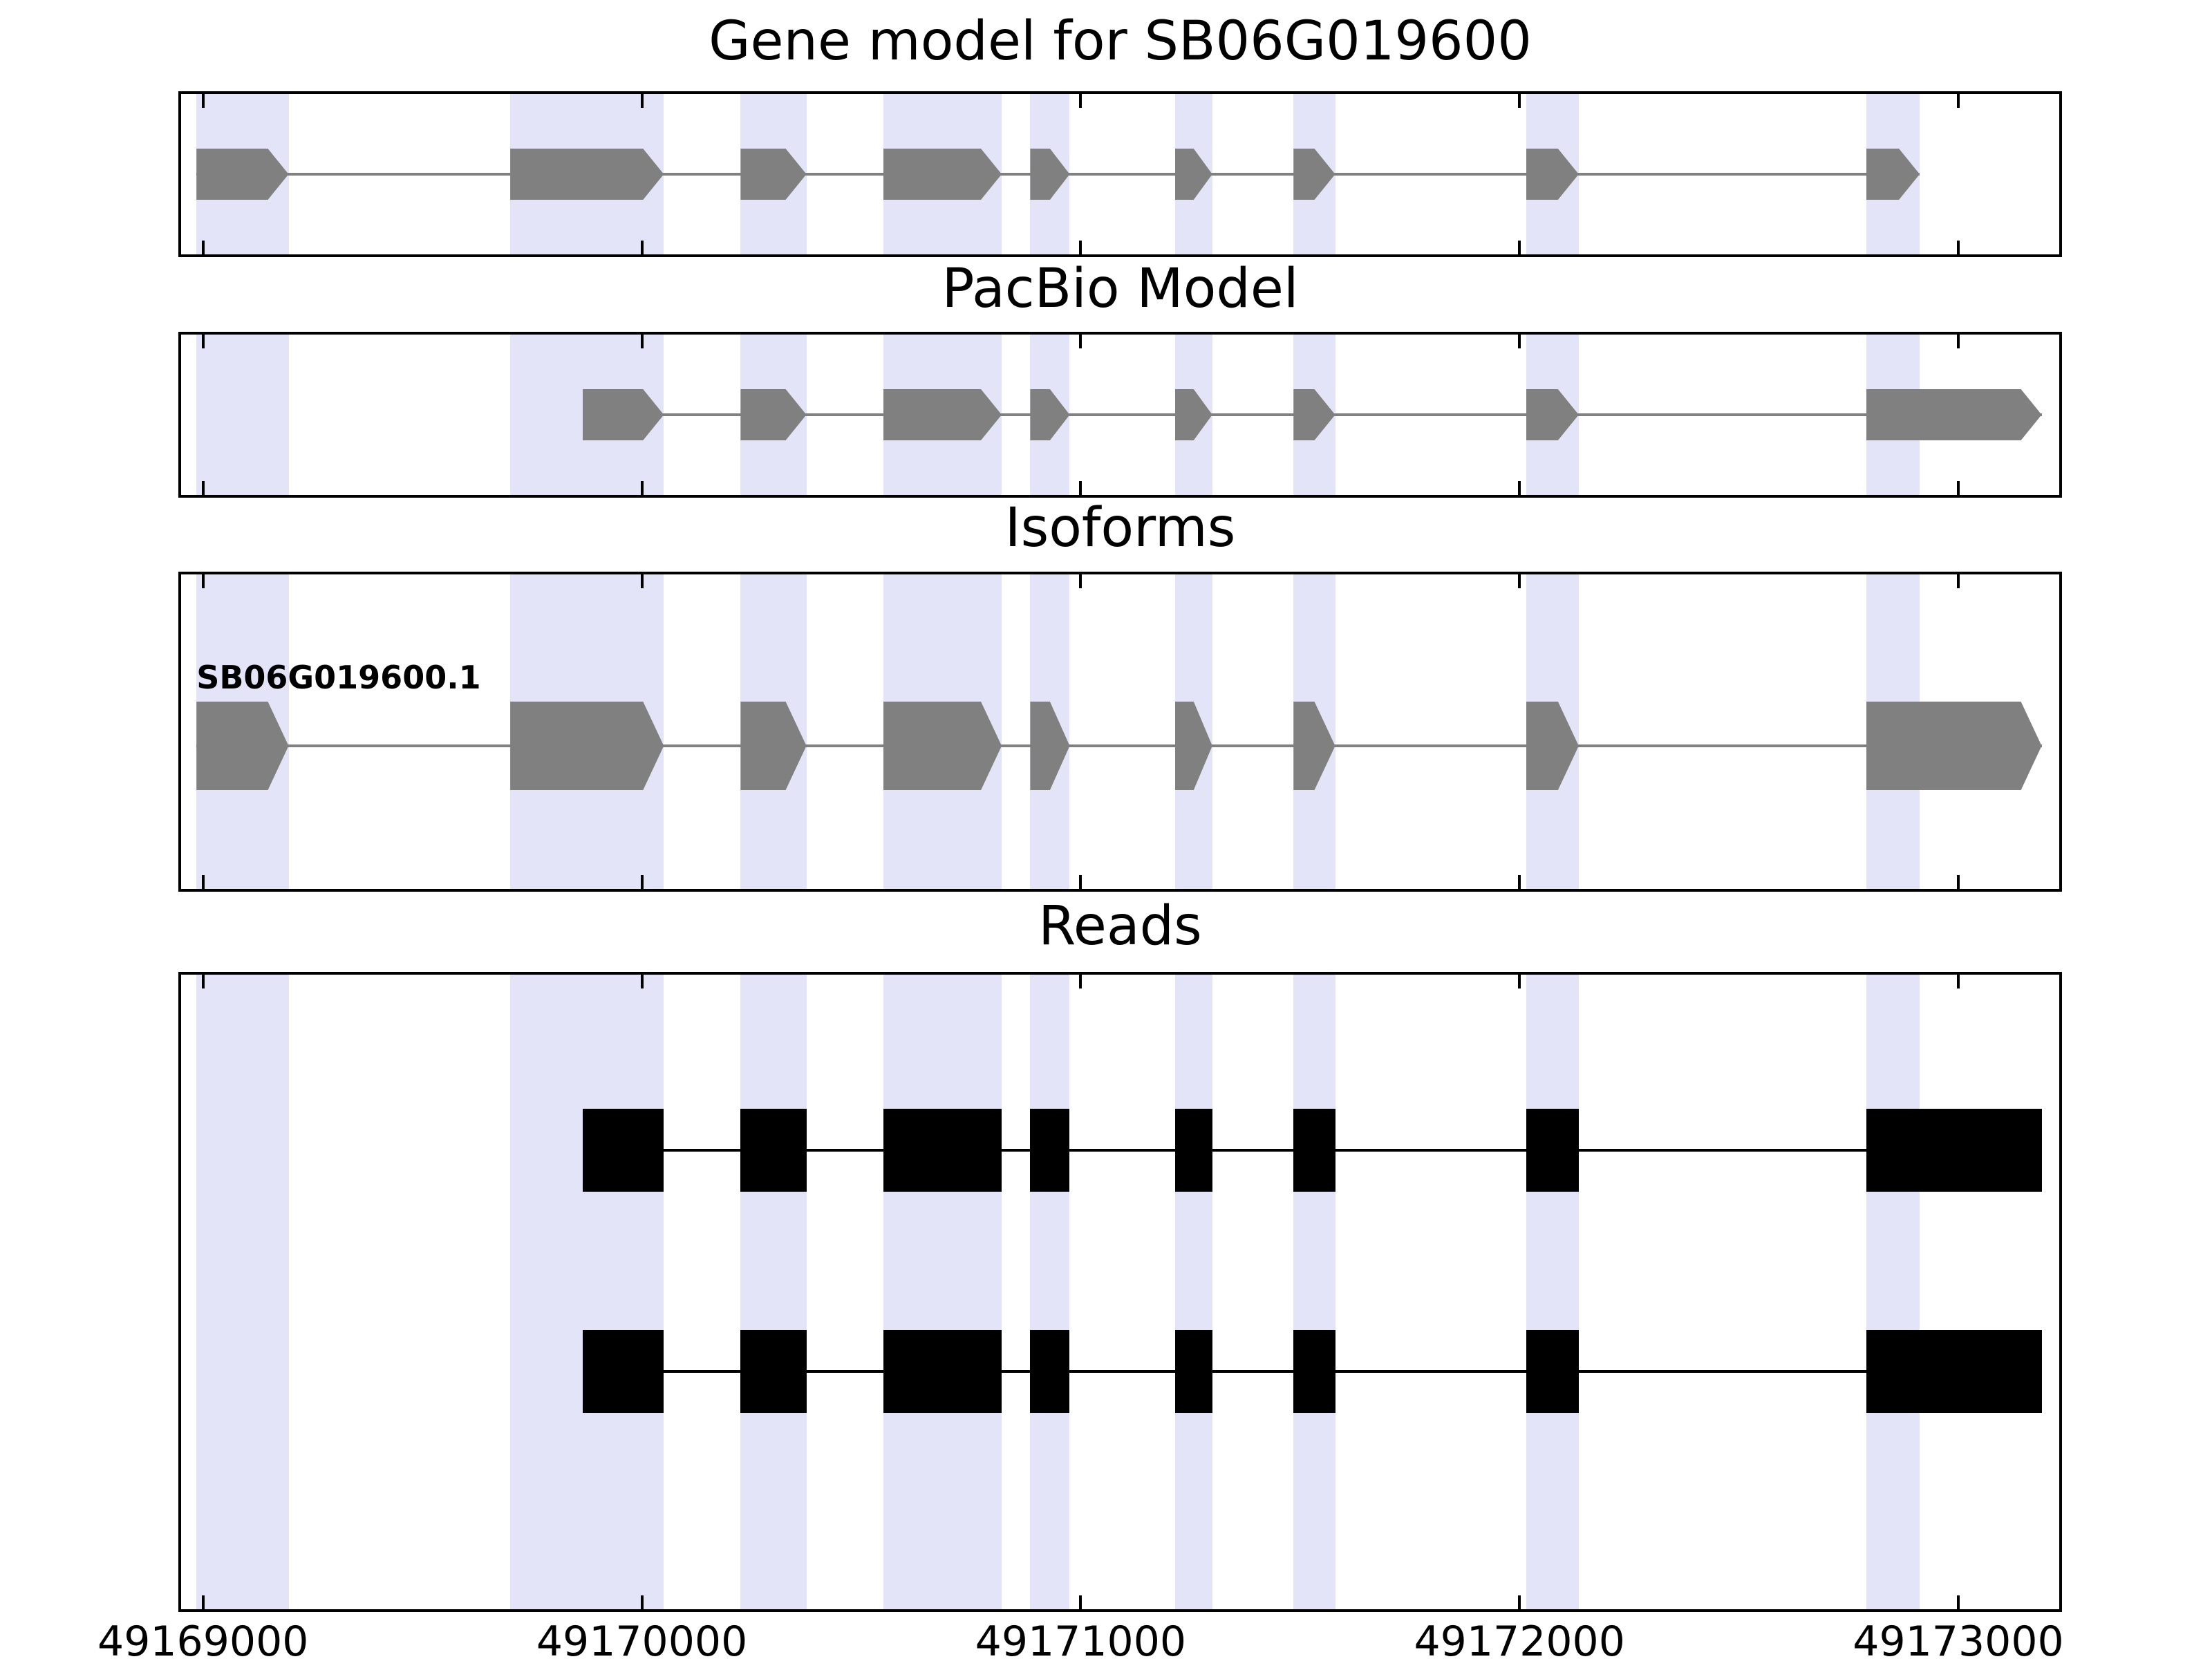 The height and width of the screenshot is (1659, 2212). I want to click on intron-line, so click(1119, 746).